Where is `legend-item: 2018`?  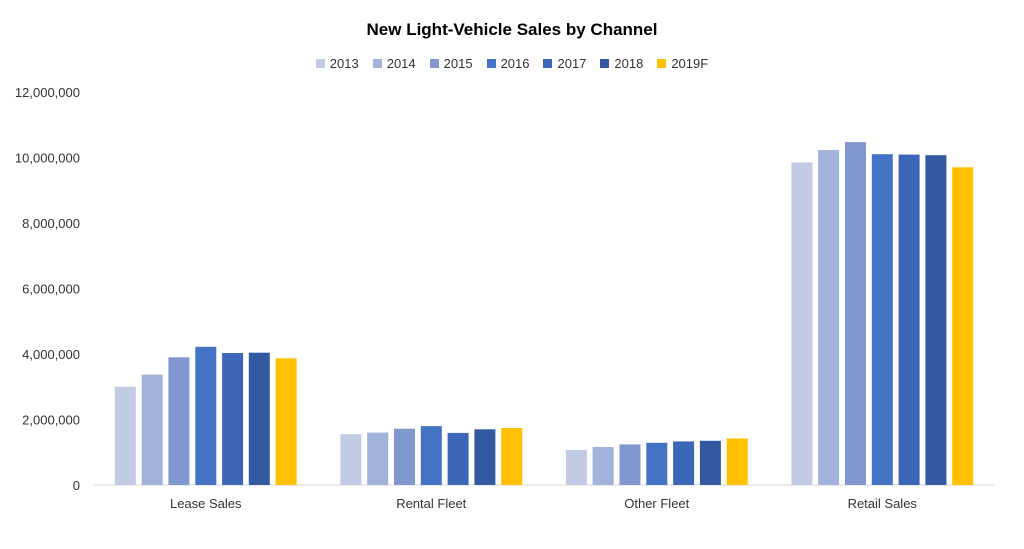
legend-item: 2018 is located at coordinates (621, 63).